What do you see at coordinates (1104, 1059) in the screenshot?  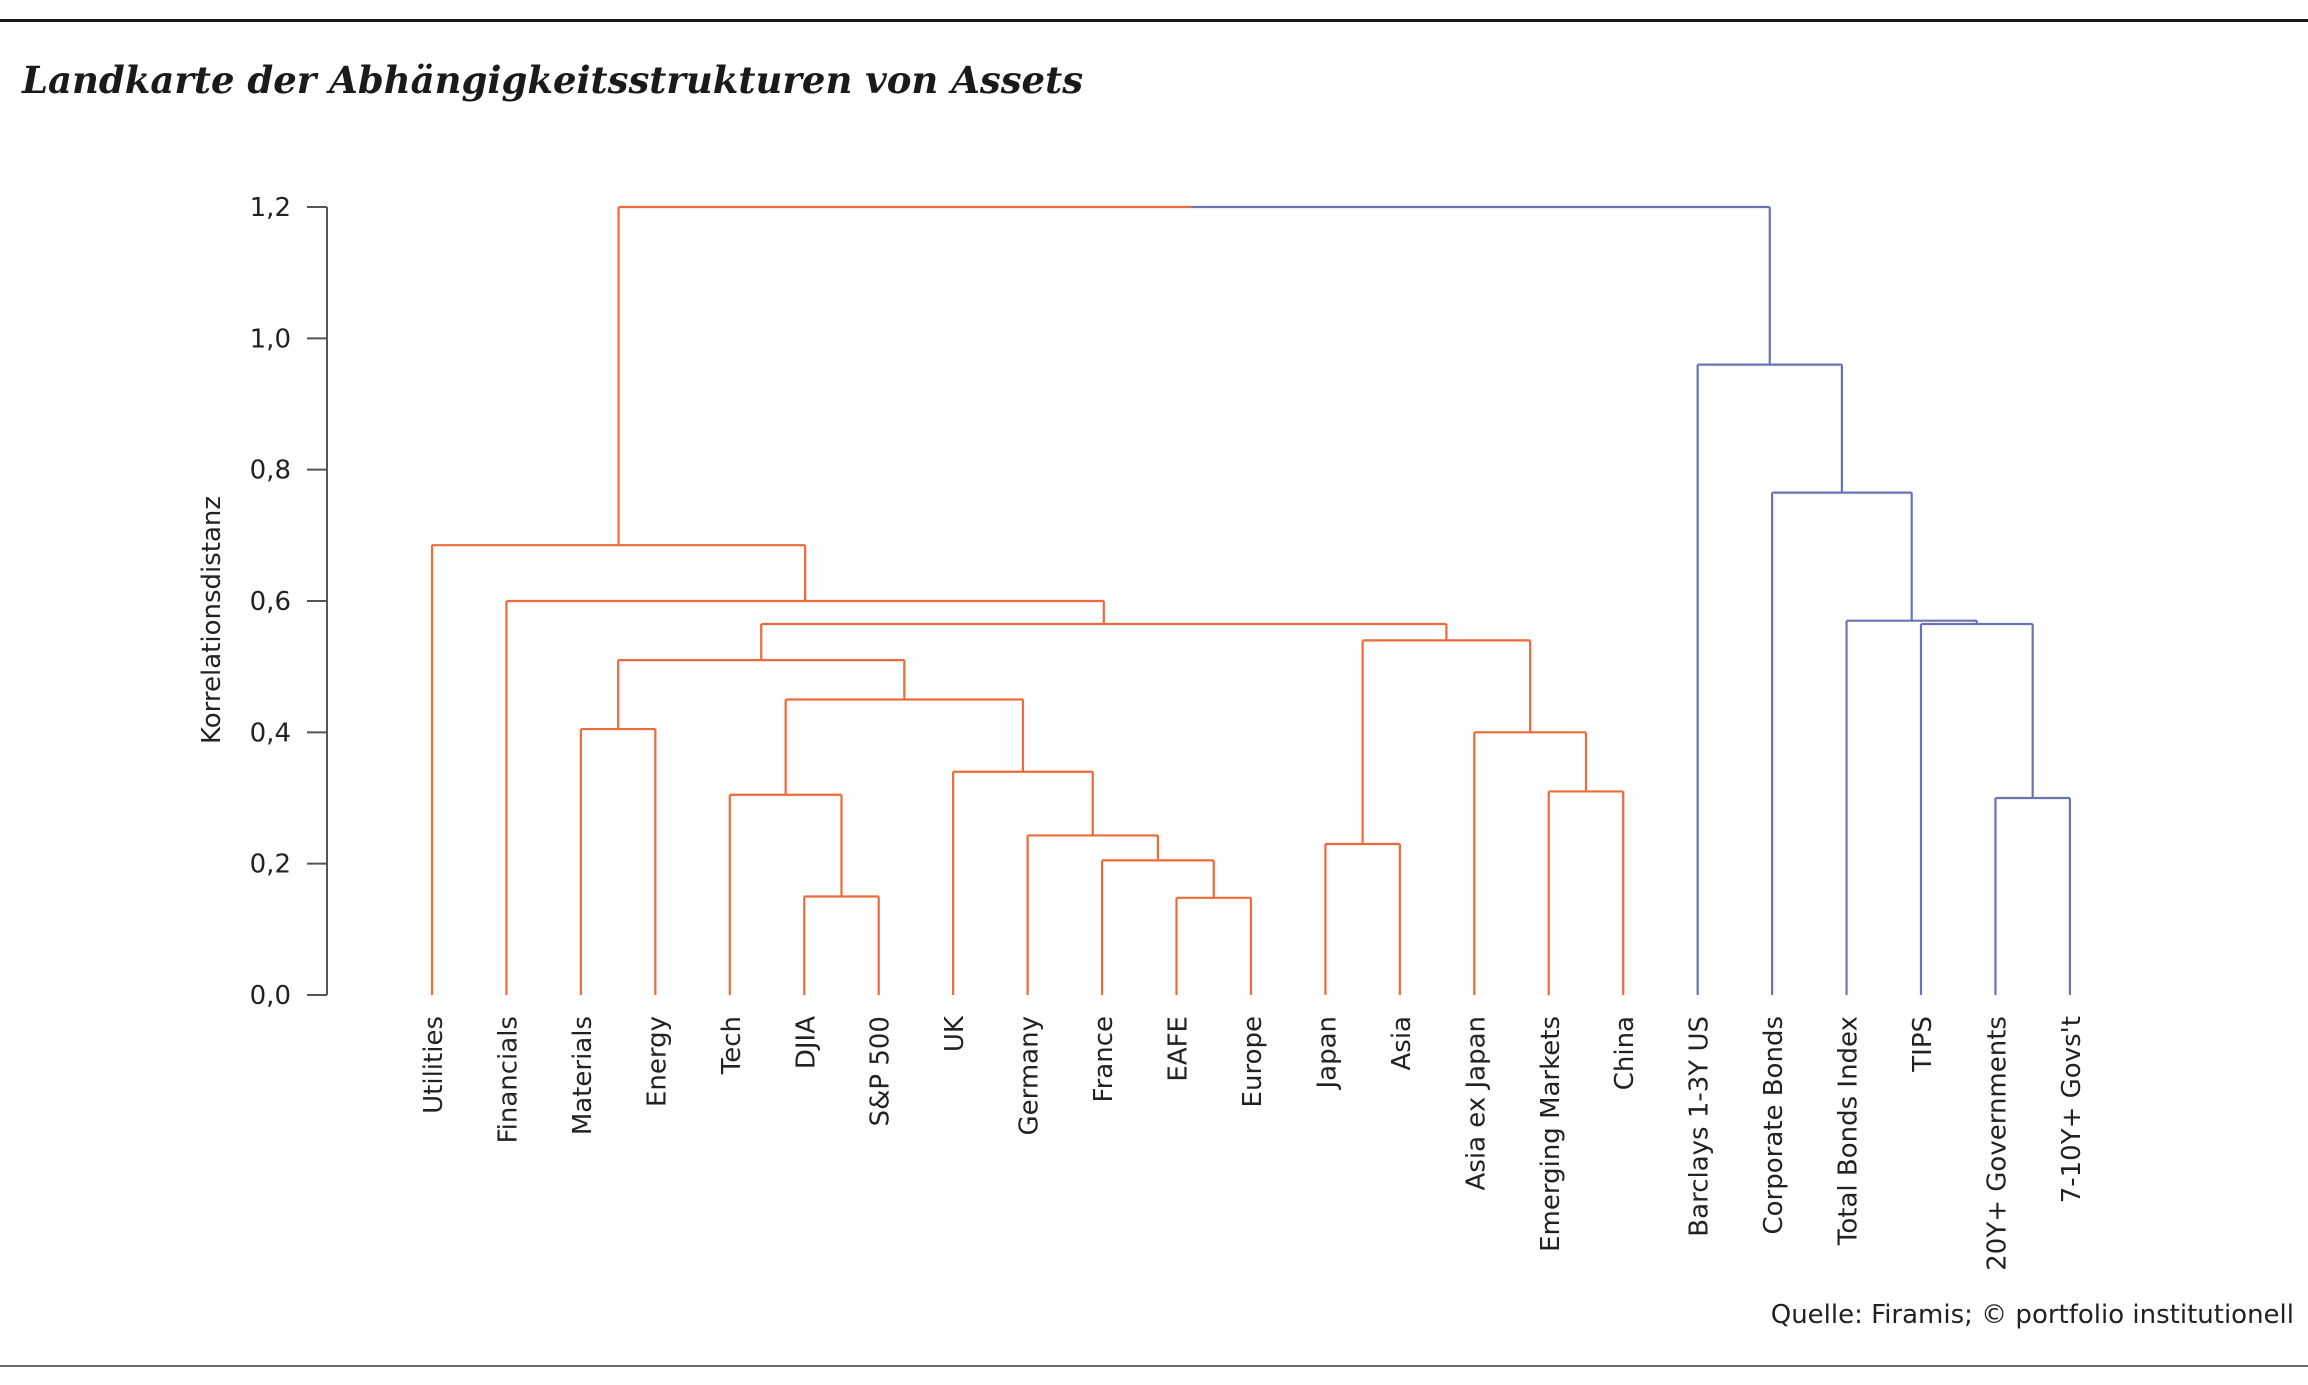 I see `leaf-label: France` at bounding box center [1104, 1059].